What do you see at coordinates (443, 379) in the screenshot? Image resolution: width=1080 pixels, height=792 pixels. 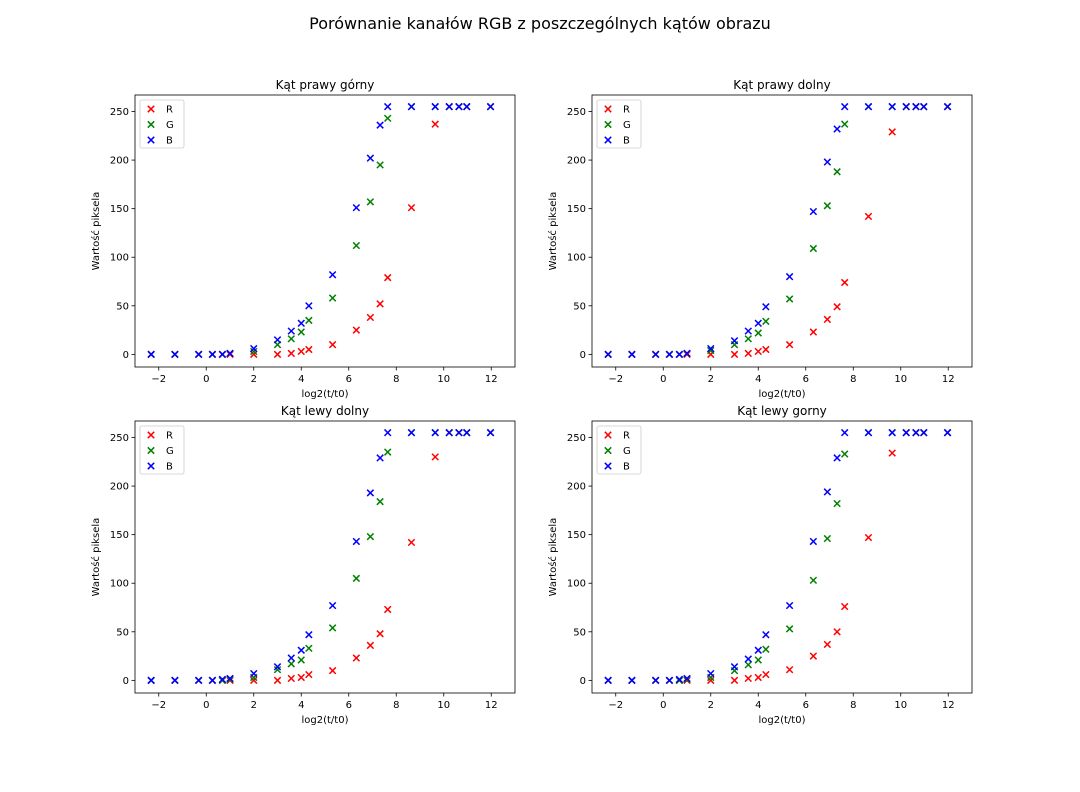 I see `x-tick-label: 10` at bounding box center [443, 379].